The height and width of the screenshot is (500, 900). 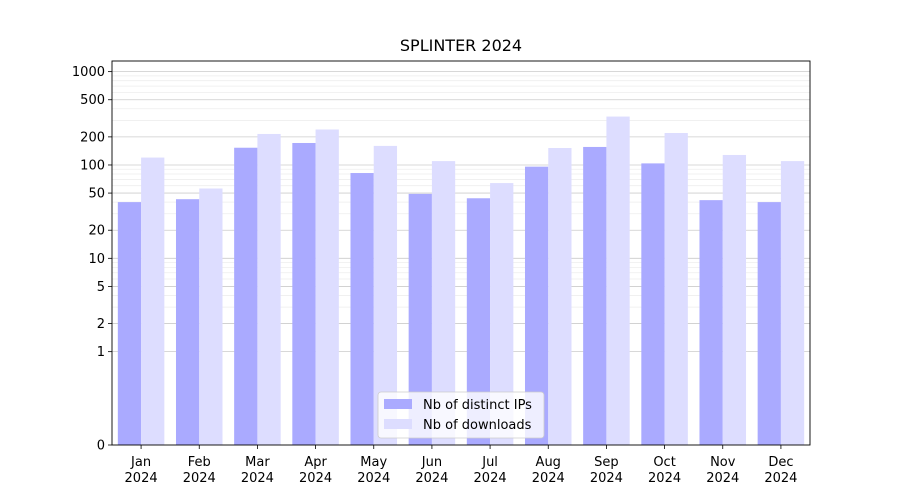 What do you see at coordinates (431, 462) in the screenshot?
I see `x-tick-label: Jun` at bounding box center [431, 462].